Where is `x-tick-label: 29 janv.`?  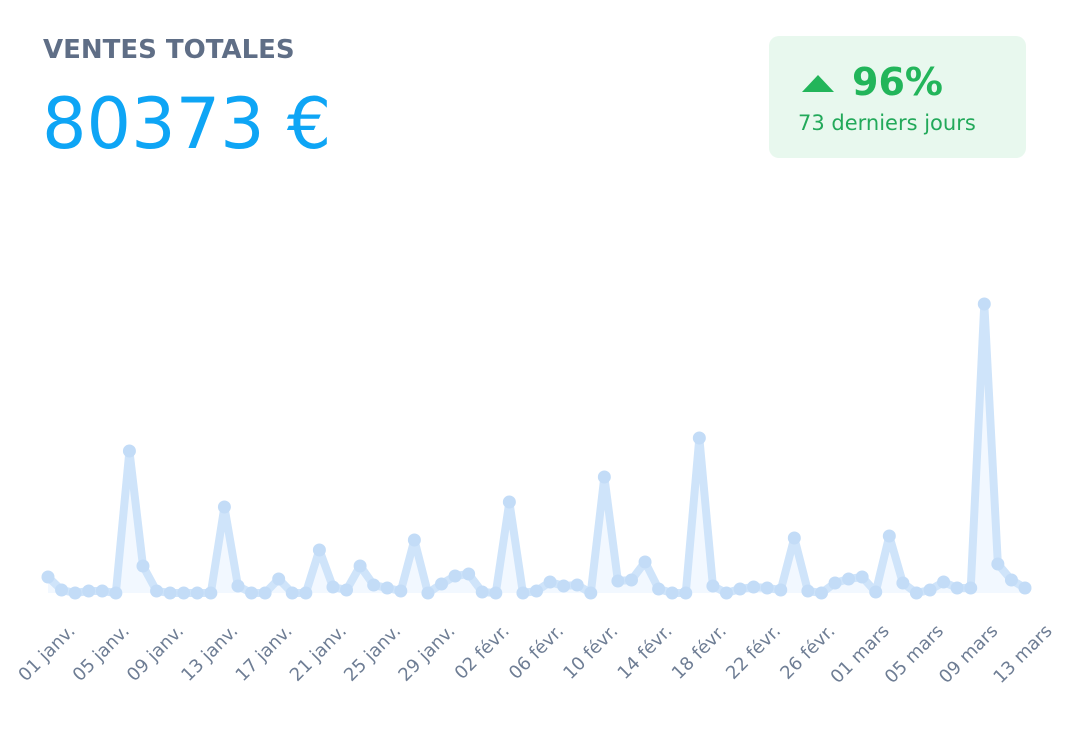 x-tick-label: 29 janv. is located at coordinates (426, 653).